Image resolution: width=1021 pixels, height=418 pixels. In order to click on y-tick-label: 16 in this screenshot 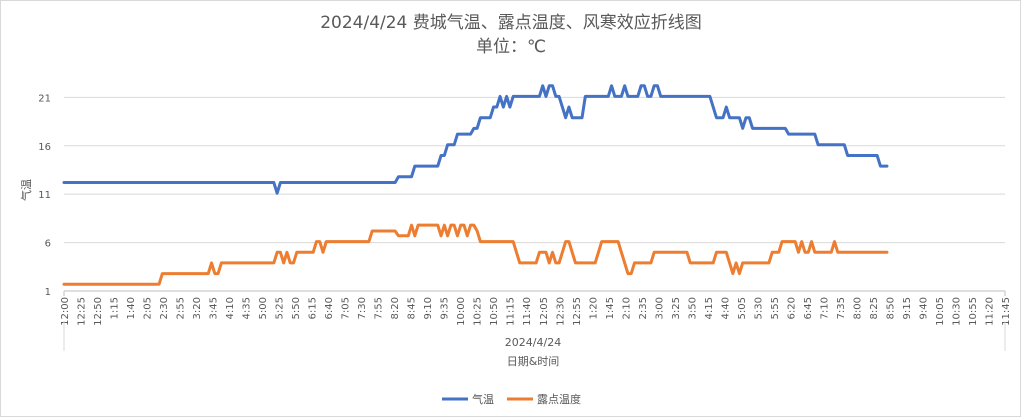, I will do `click(44, 147)`.